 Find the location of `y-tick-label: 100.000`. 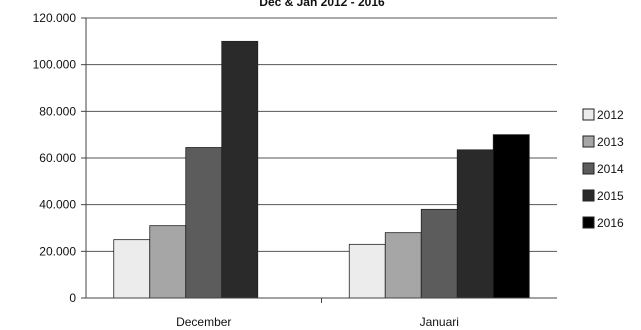

y-tick-label: 100.000 is located at coordinates (55, 65).